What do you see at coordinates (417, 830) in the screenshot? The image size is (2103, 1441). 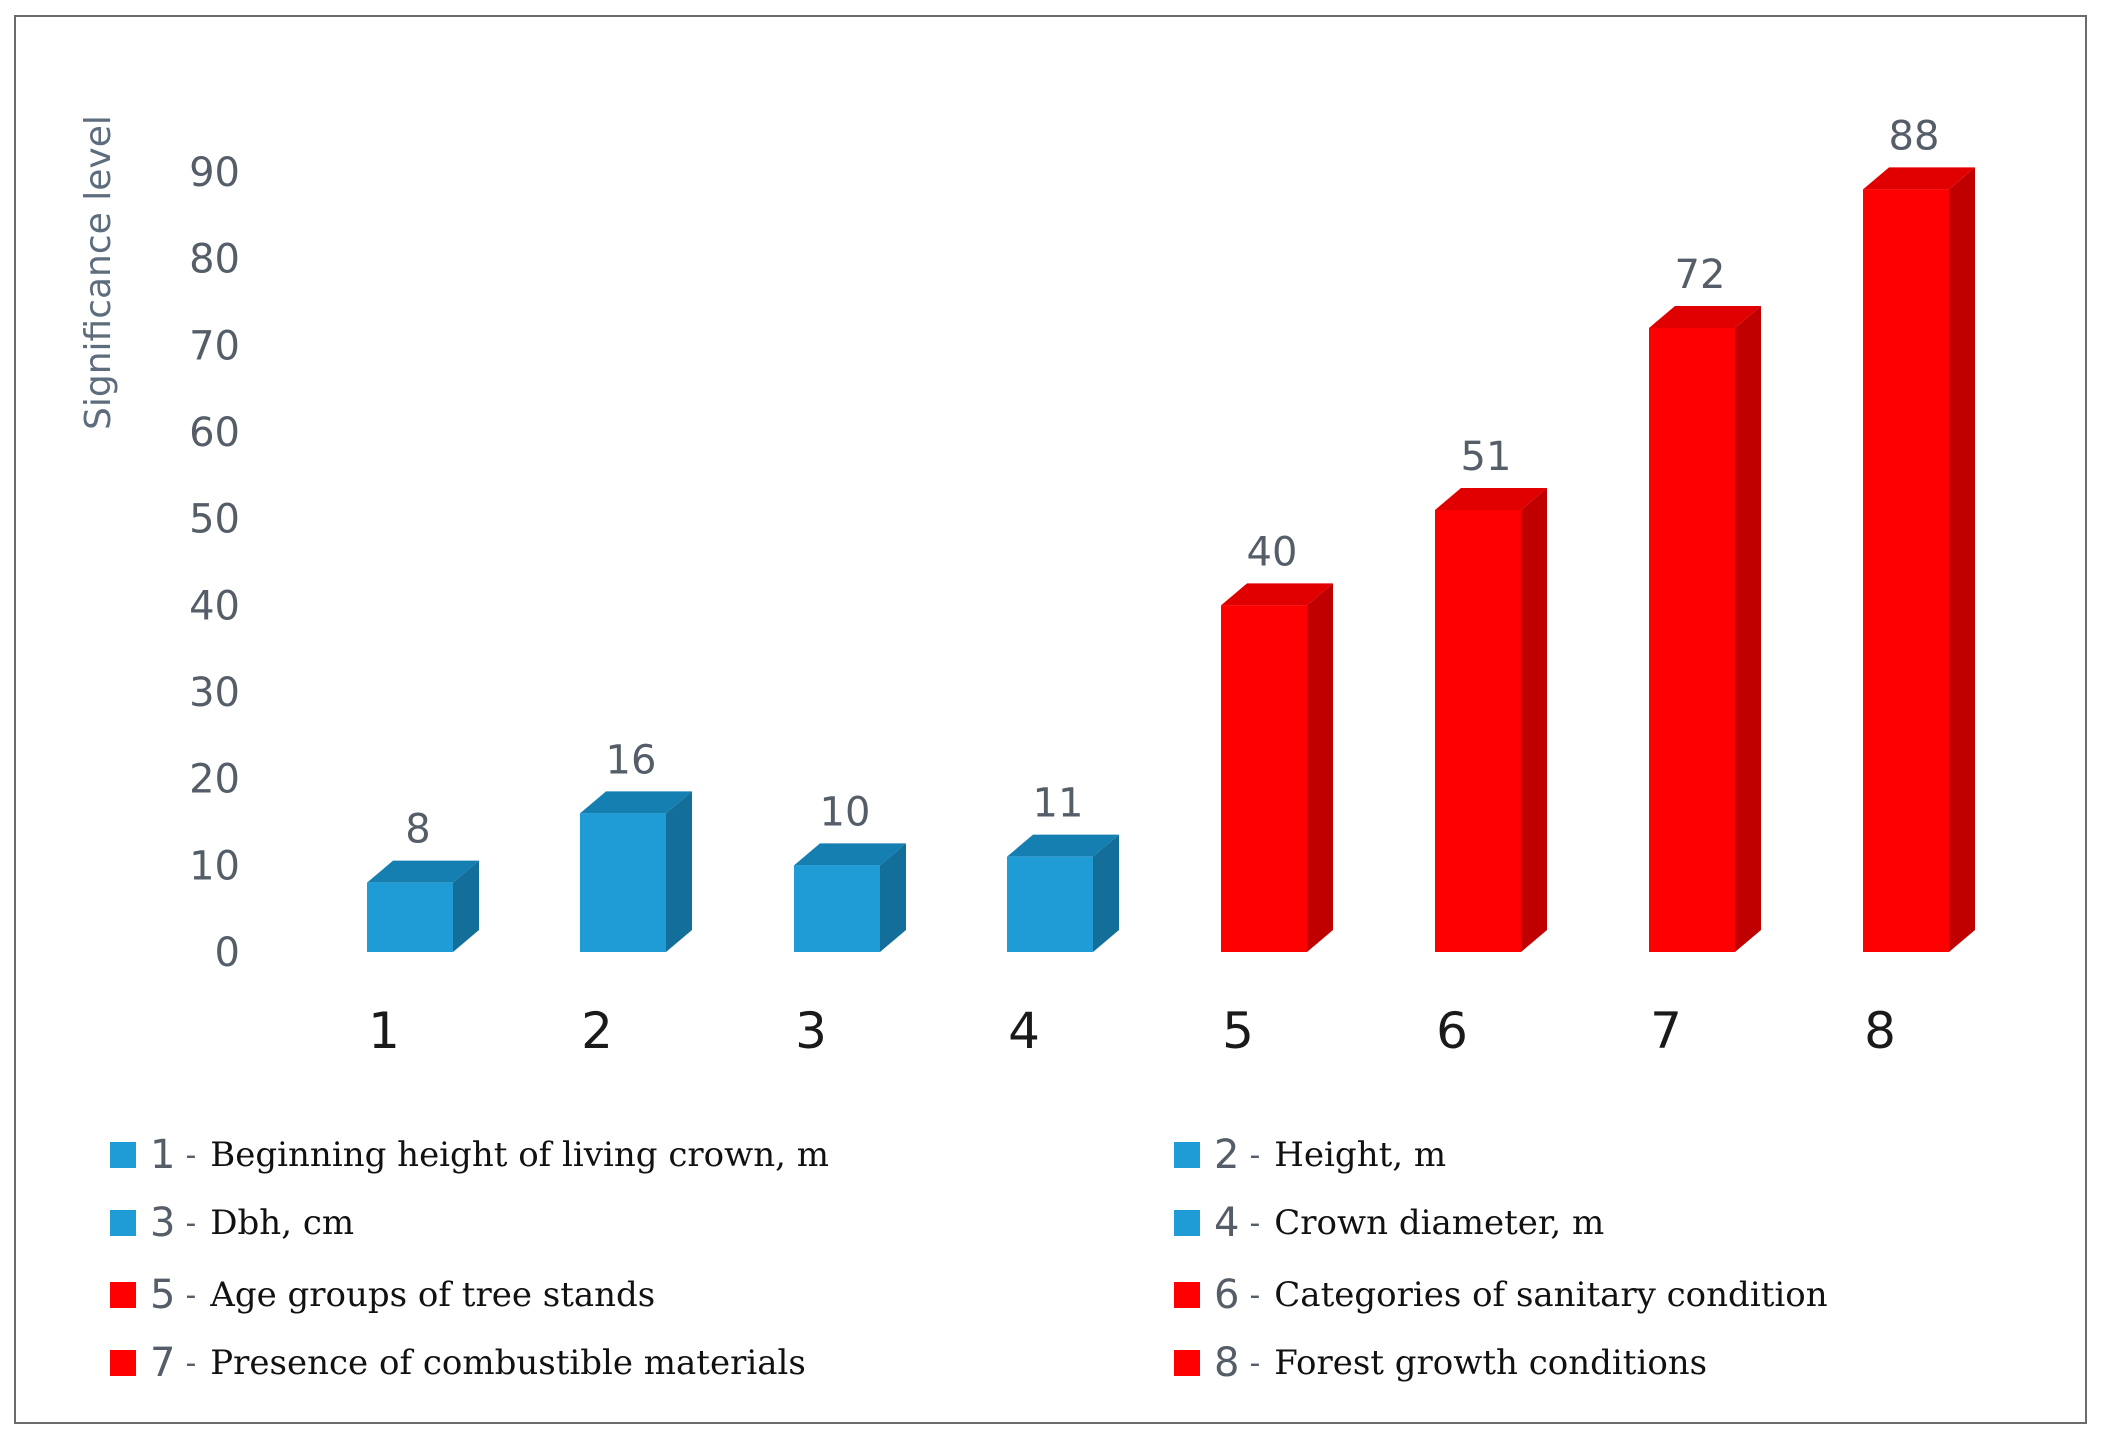 I see `data-label: 8` at bounding box center [417, 830].